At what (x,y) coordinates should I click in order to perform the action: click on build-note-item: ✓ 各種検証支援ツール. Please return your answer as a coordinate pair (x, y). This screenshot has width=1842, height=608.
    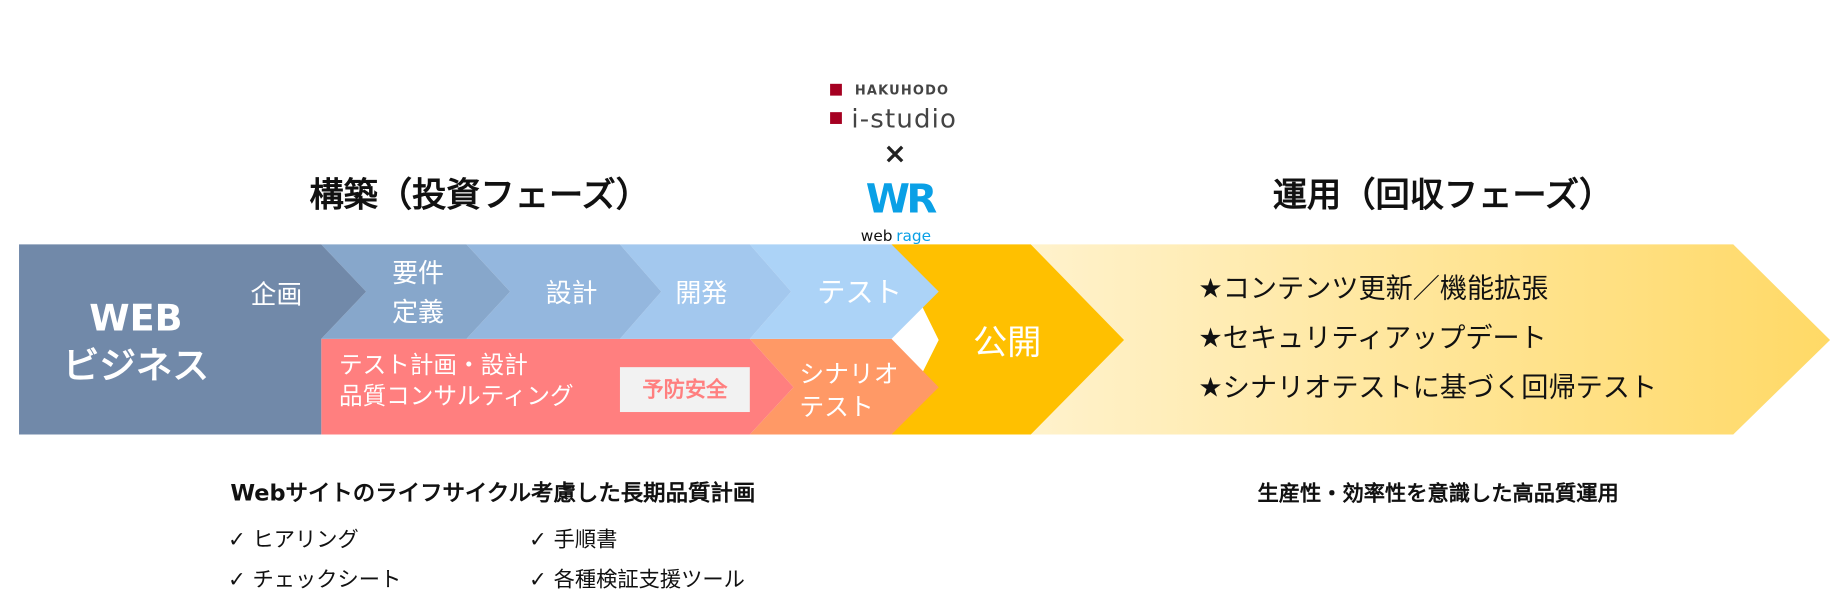
    Looking at the image, I should click on (637, 580).